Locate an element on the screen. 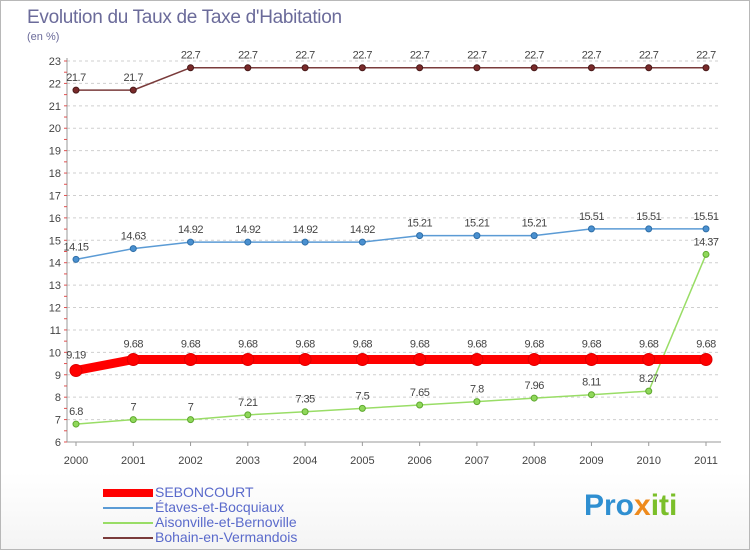 The height and width of the screenshot is (550, 750). data-label: 8.11 is located at coordinates (591, 383).